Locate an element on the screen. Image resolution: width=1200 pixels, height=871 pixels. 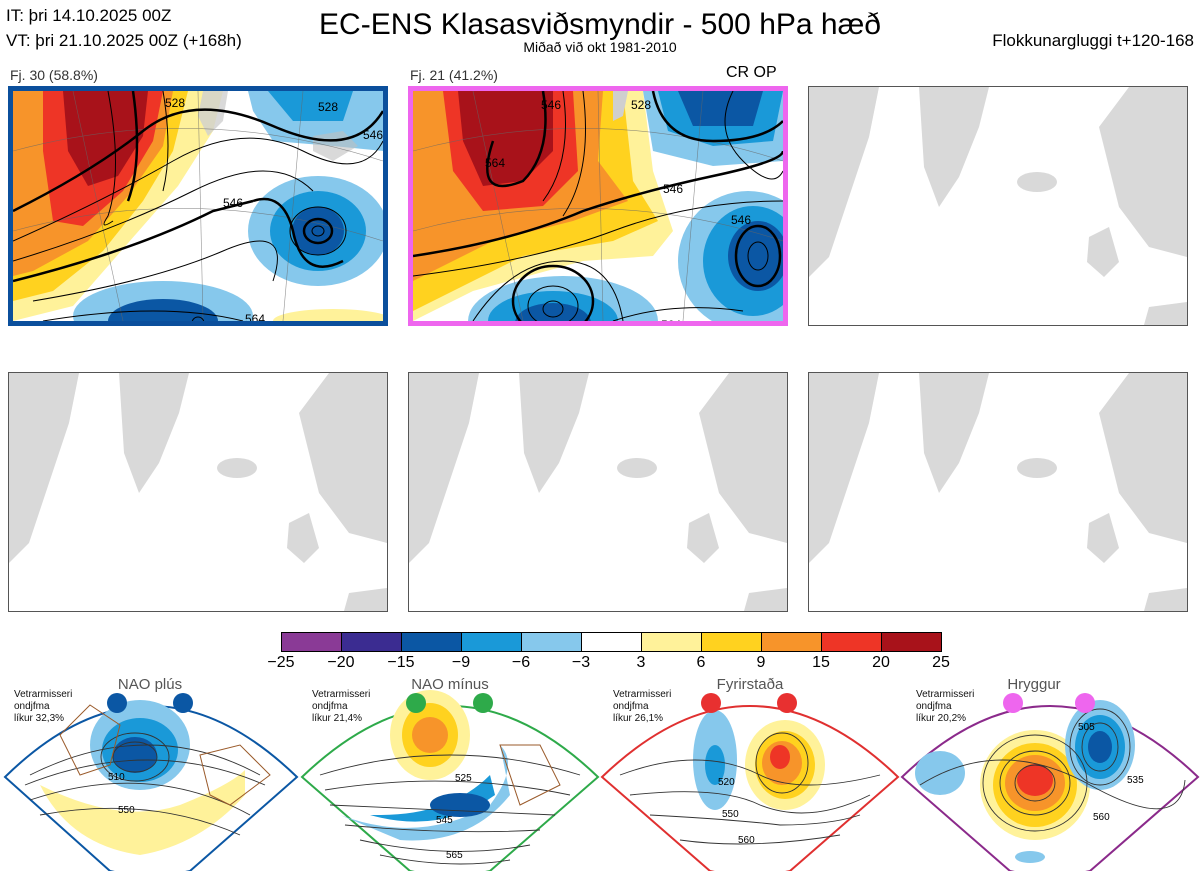
panel-2-label: Fj. 21 (41.2%) is located at coordinates (454, 75).